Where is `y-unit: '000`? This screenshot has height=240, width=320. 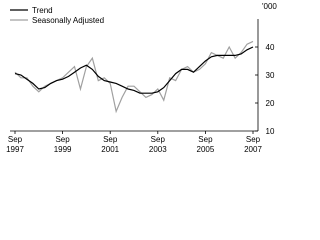
y-unit: '000 is located at coordinates (269, 6).